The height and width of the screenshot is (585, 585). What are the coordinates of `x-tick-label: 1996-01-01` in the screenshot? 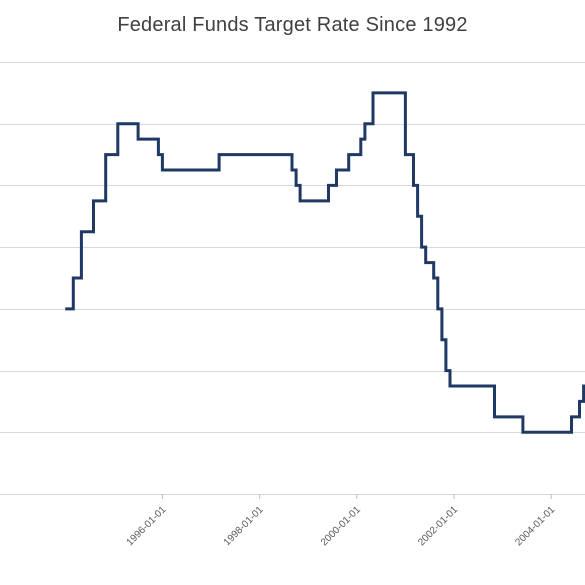 It's located at (147, 526).